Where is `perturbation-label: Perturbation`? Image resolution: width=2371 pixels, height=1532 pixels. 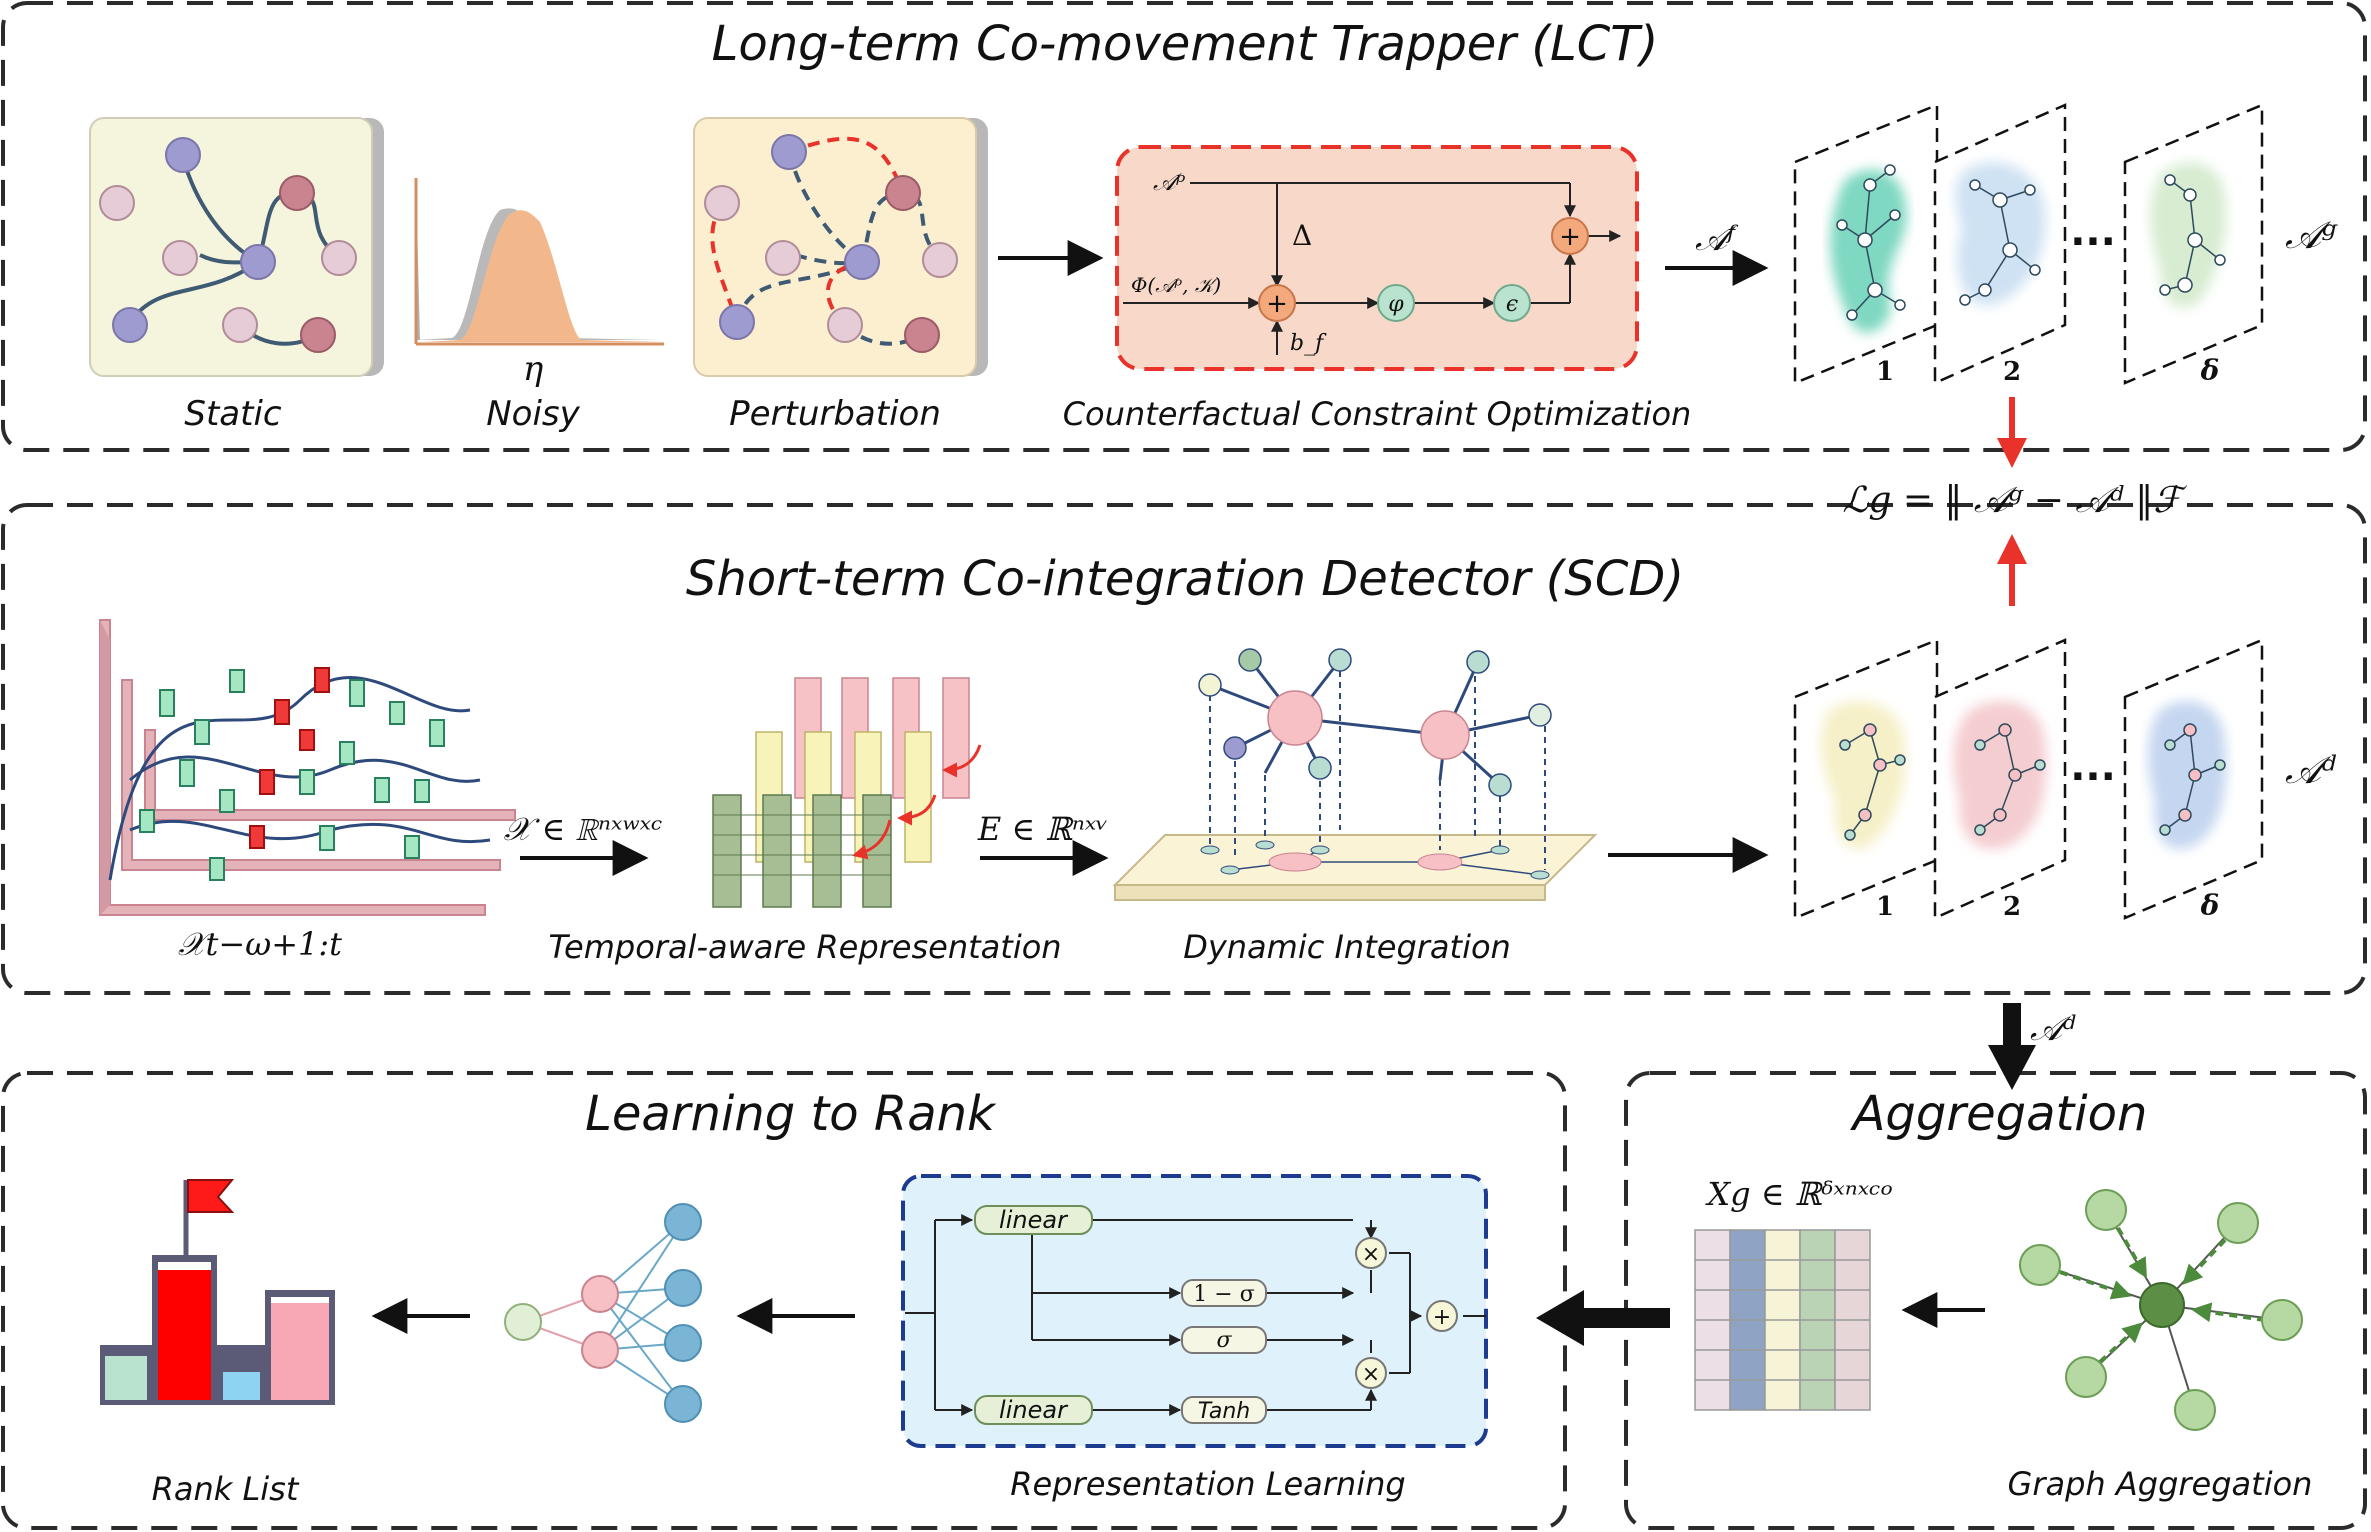
perturbation-label: Perturbation is located at coordinates (835, 414).